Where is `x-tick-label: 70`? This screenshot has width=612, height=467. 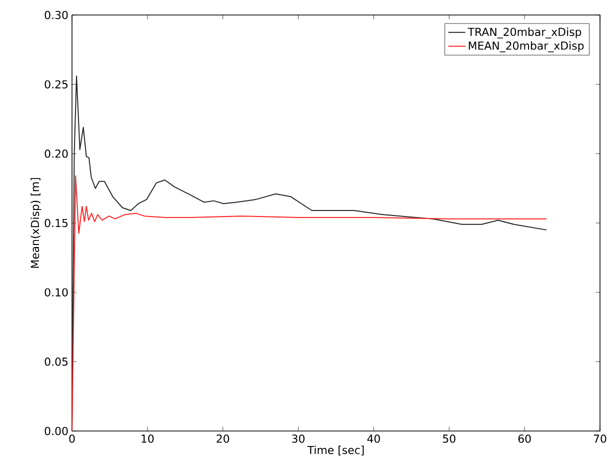
x-tick-label: 70 is located at coordinates (600, 438).